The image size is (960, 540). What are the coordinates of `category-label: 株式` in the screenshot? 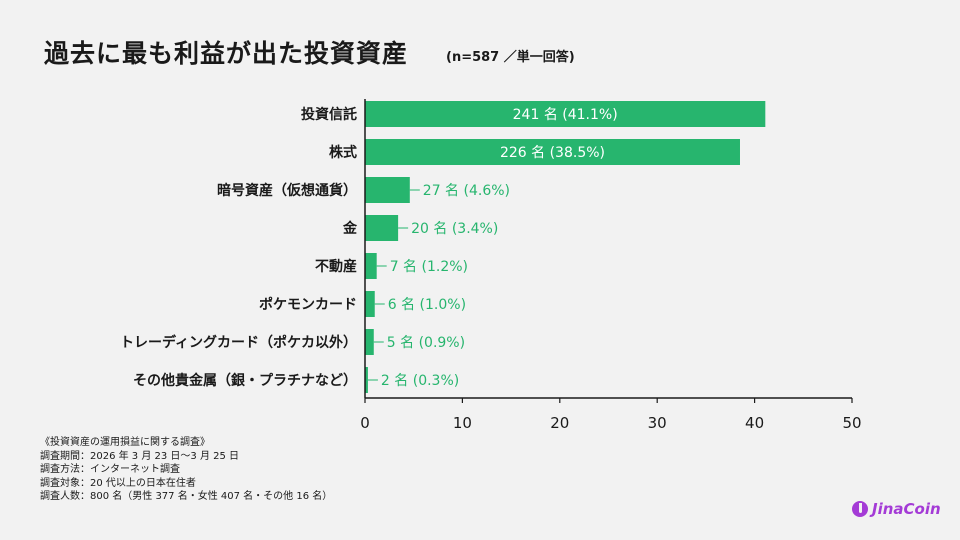 It's located at (343, 152).